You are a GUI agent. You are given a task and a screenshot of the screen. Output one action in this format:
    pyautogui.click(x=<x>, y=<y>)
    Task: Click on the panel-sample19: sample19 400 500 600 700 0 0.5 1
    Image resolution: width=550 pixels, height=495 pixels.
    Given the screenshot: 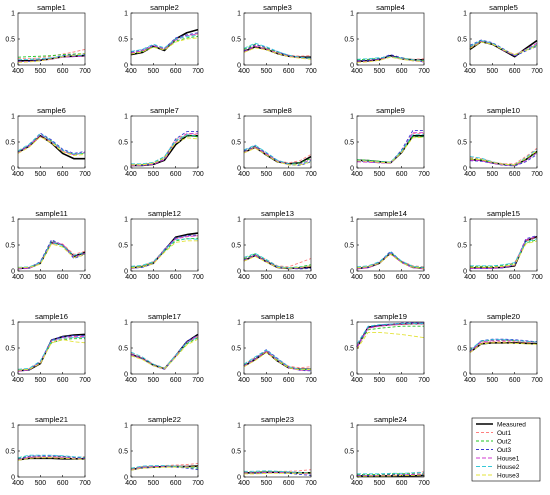 What is the action you would take?
    pyautogui.click(x=387, y=348)
    